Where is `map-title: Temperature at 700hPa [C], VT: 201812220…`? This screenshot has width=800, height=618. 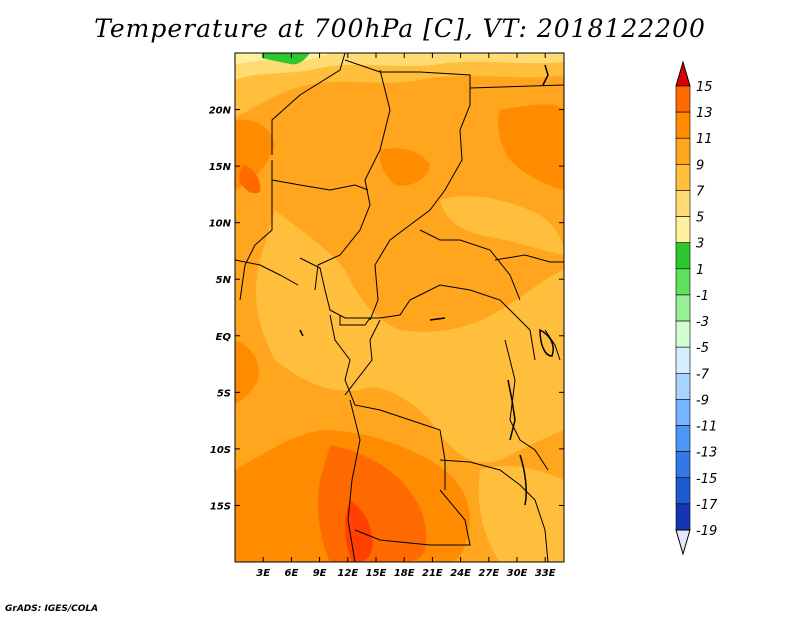
map-title: Temperature at 700hPa [C], VT: 201812220… is located at coordinates (400, 28).